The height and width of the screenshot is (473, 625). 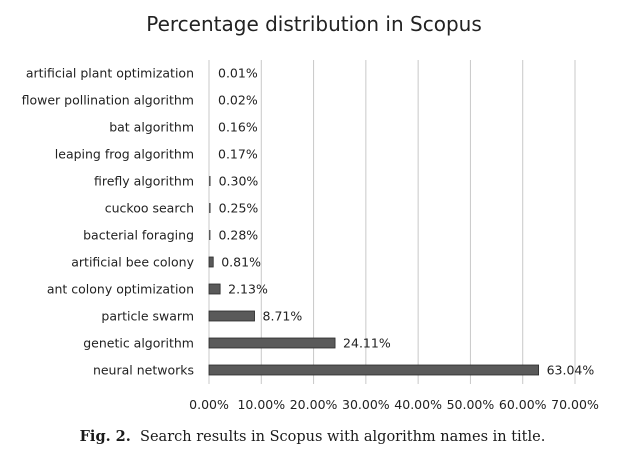 I want to click on x-tick-label: 70.00%, so click(x=575, y=404).